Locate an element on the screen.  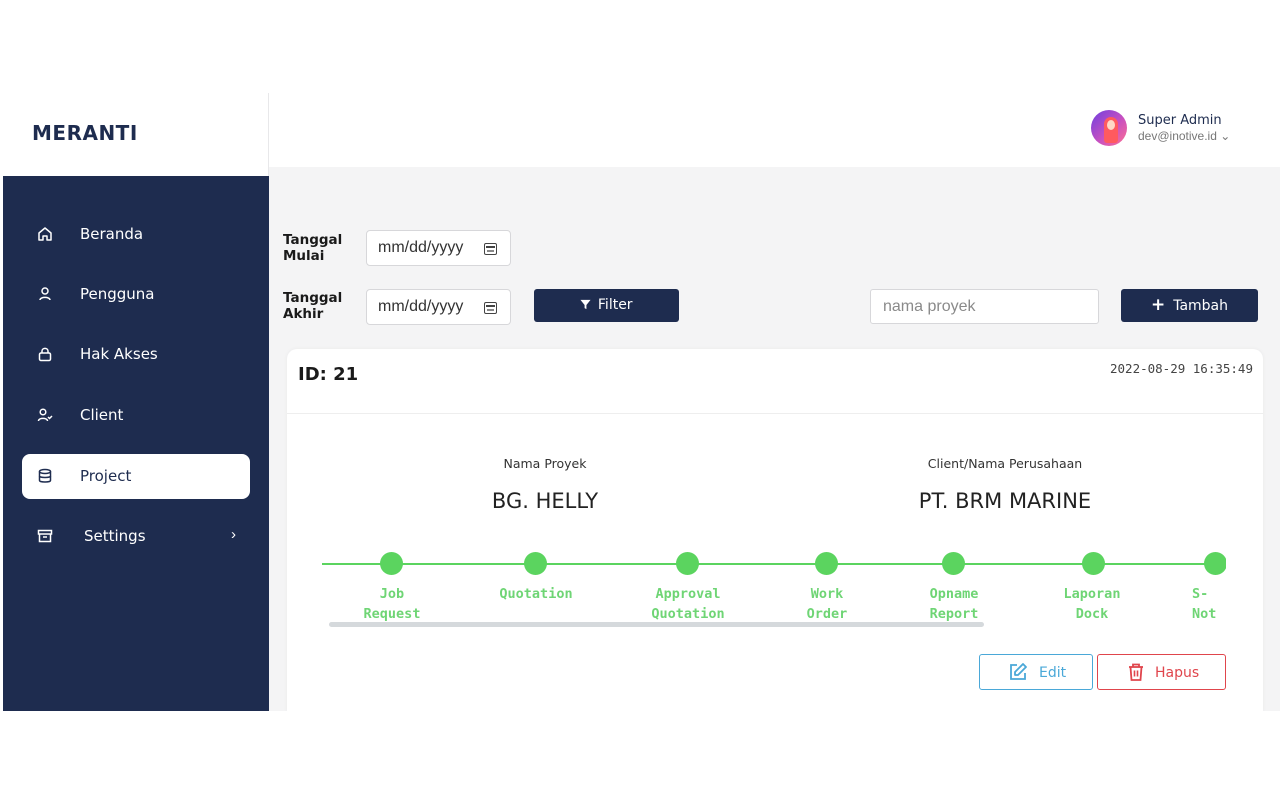
user-email-dropdown: dev@inotive.id ⌄ is located at coordinates (1184, 136).